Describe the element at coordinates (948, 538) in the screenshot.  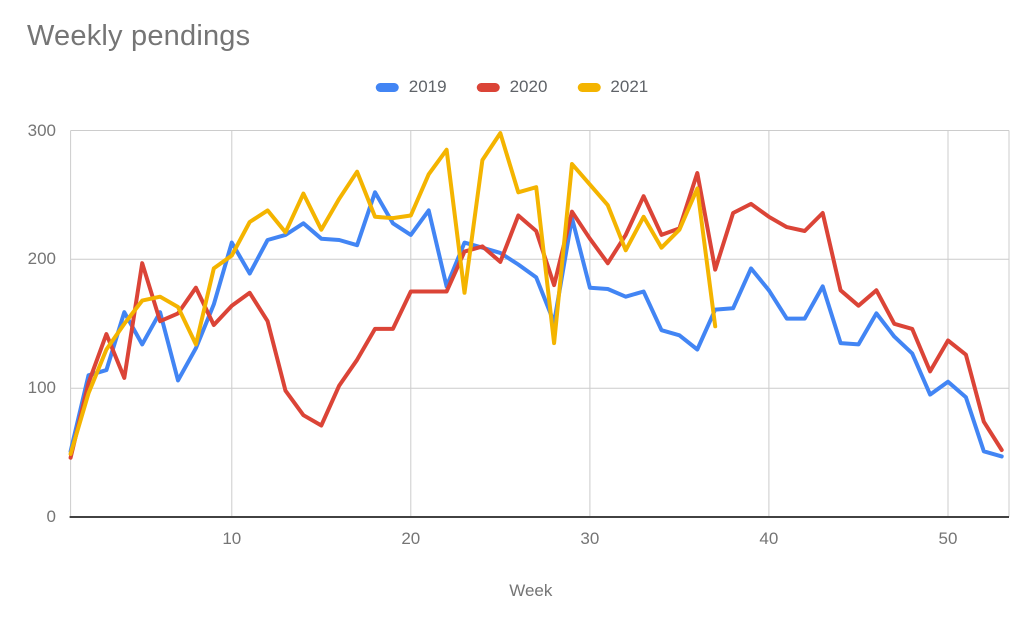
I see `x-tick-label-50: 50` at that location.